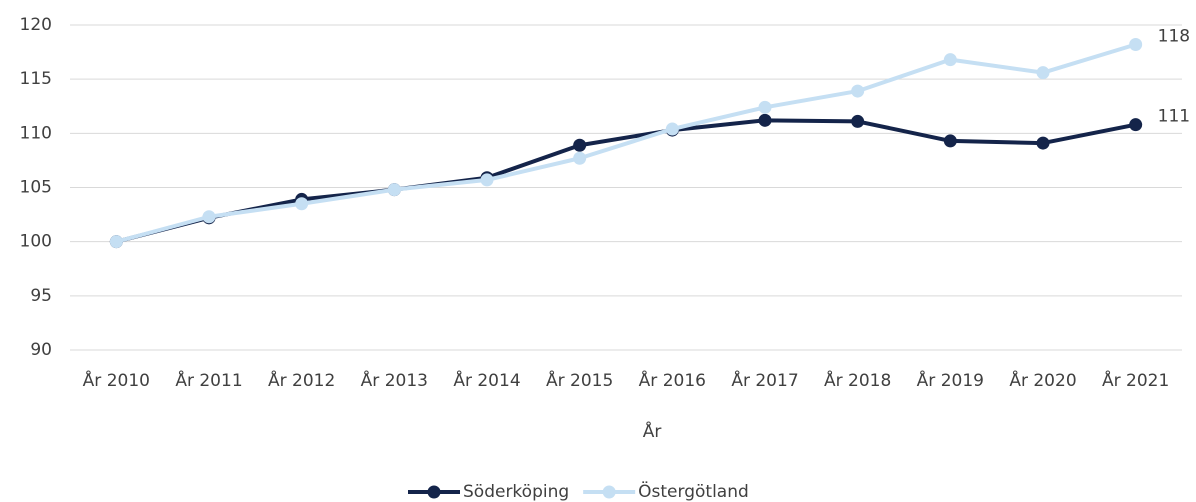 The width and height of the screenshot is (1196, 502). What do you see at coordinates (116, 380) in the screenshot?
I see `x-tick-label: År 2010` at bounding box center [116, 380].